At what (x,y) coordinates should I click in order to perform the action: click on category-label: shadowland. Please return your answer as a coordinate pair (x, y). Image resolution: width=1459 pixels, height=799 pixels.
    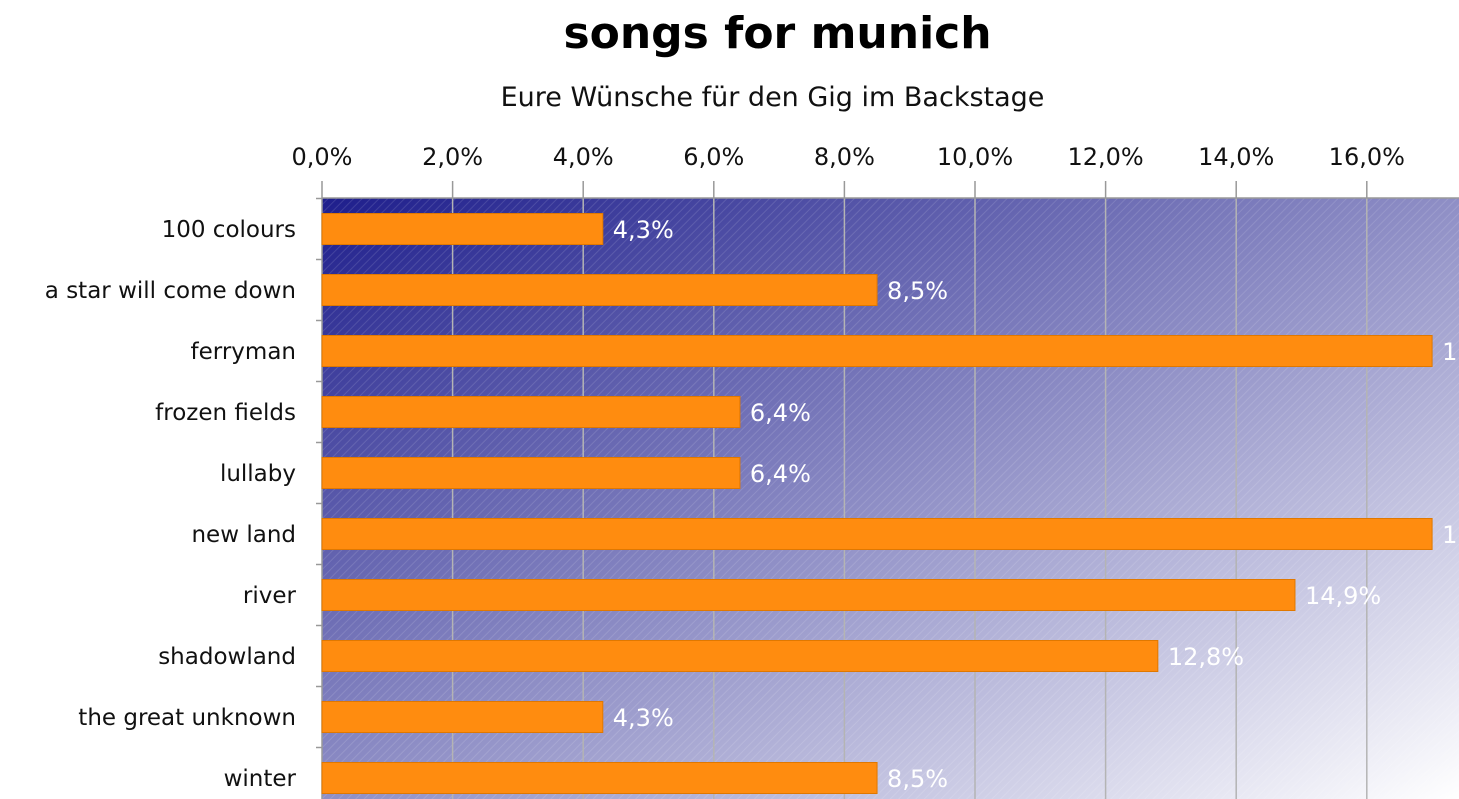
    Looking at the image, I should click on (227, 657).